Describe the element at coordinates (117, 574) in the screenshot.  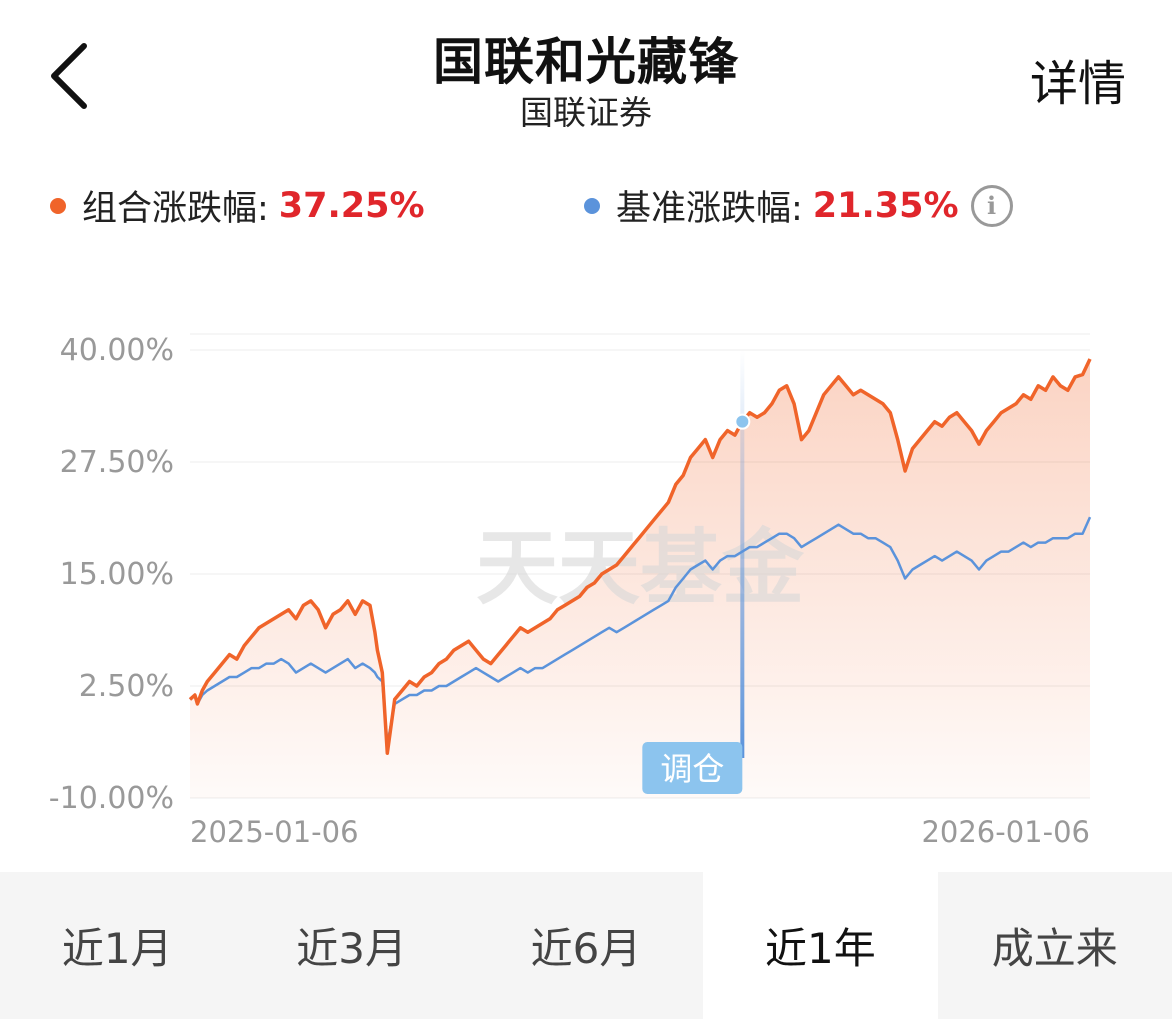
I see `y-tick-label: 15.00%` at that location.